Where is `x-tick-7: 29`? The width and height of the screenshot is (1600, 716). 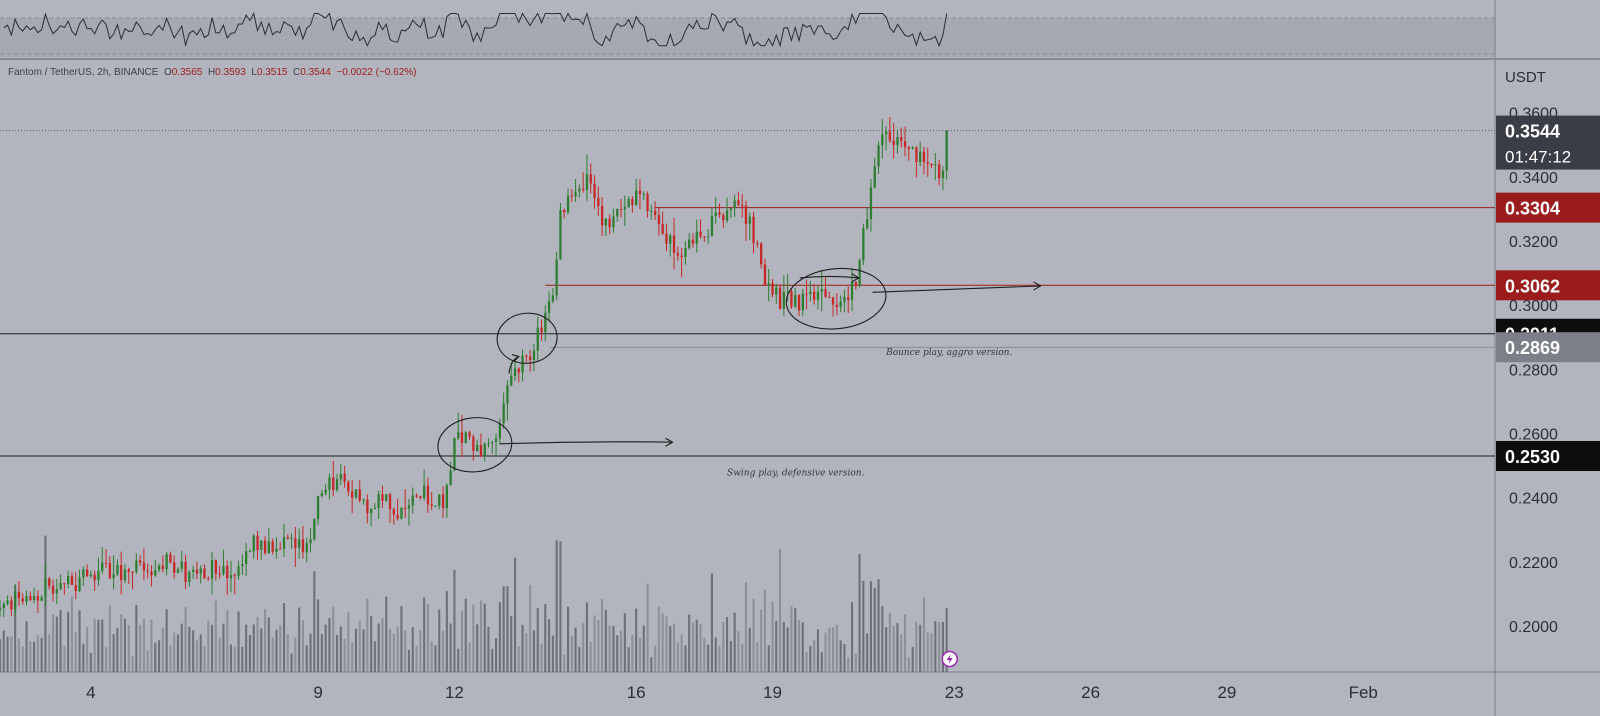 x-tick-7: 29 is located at coordinates (1226, 692).